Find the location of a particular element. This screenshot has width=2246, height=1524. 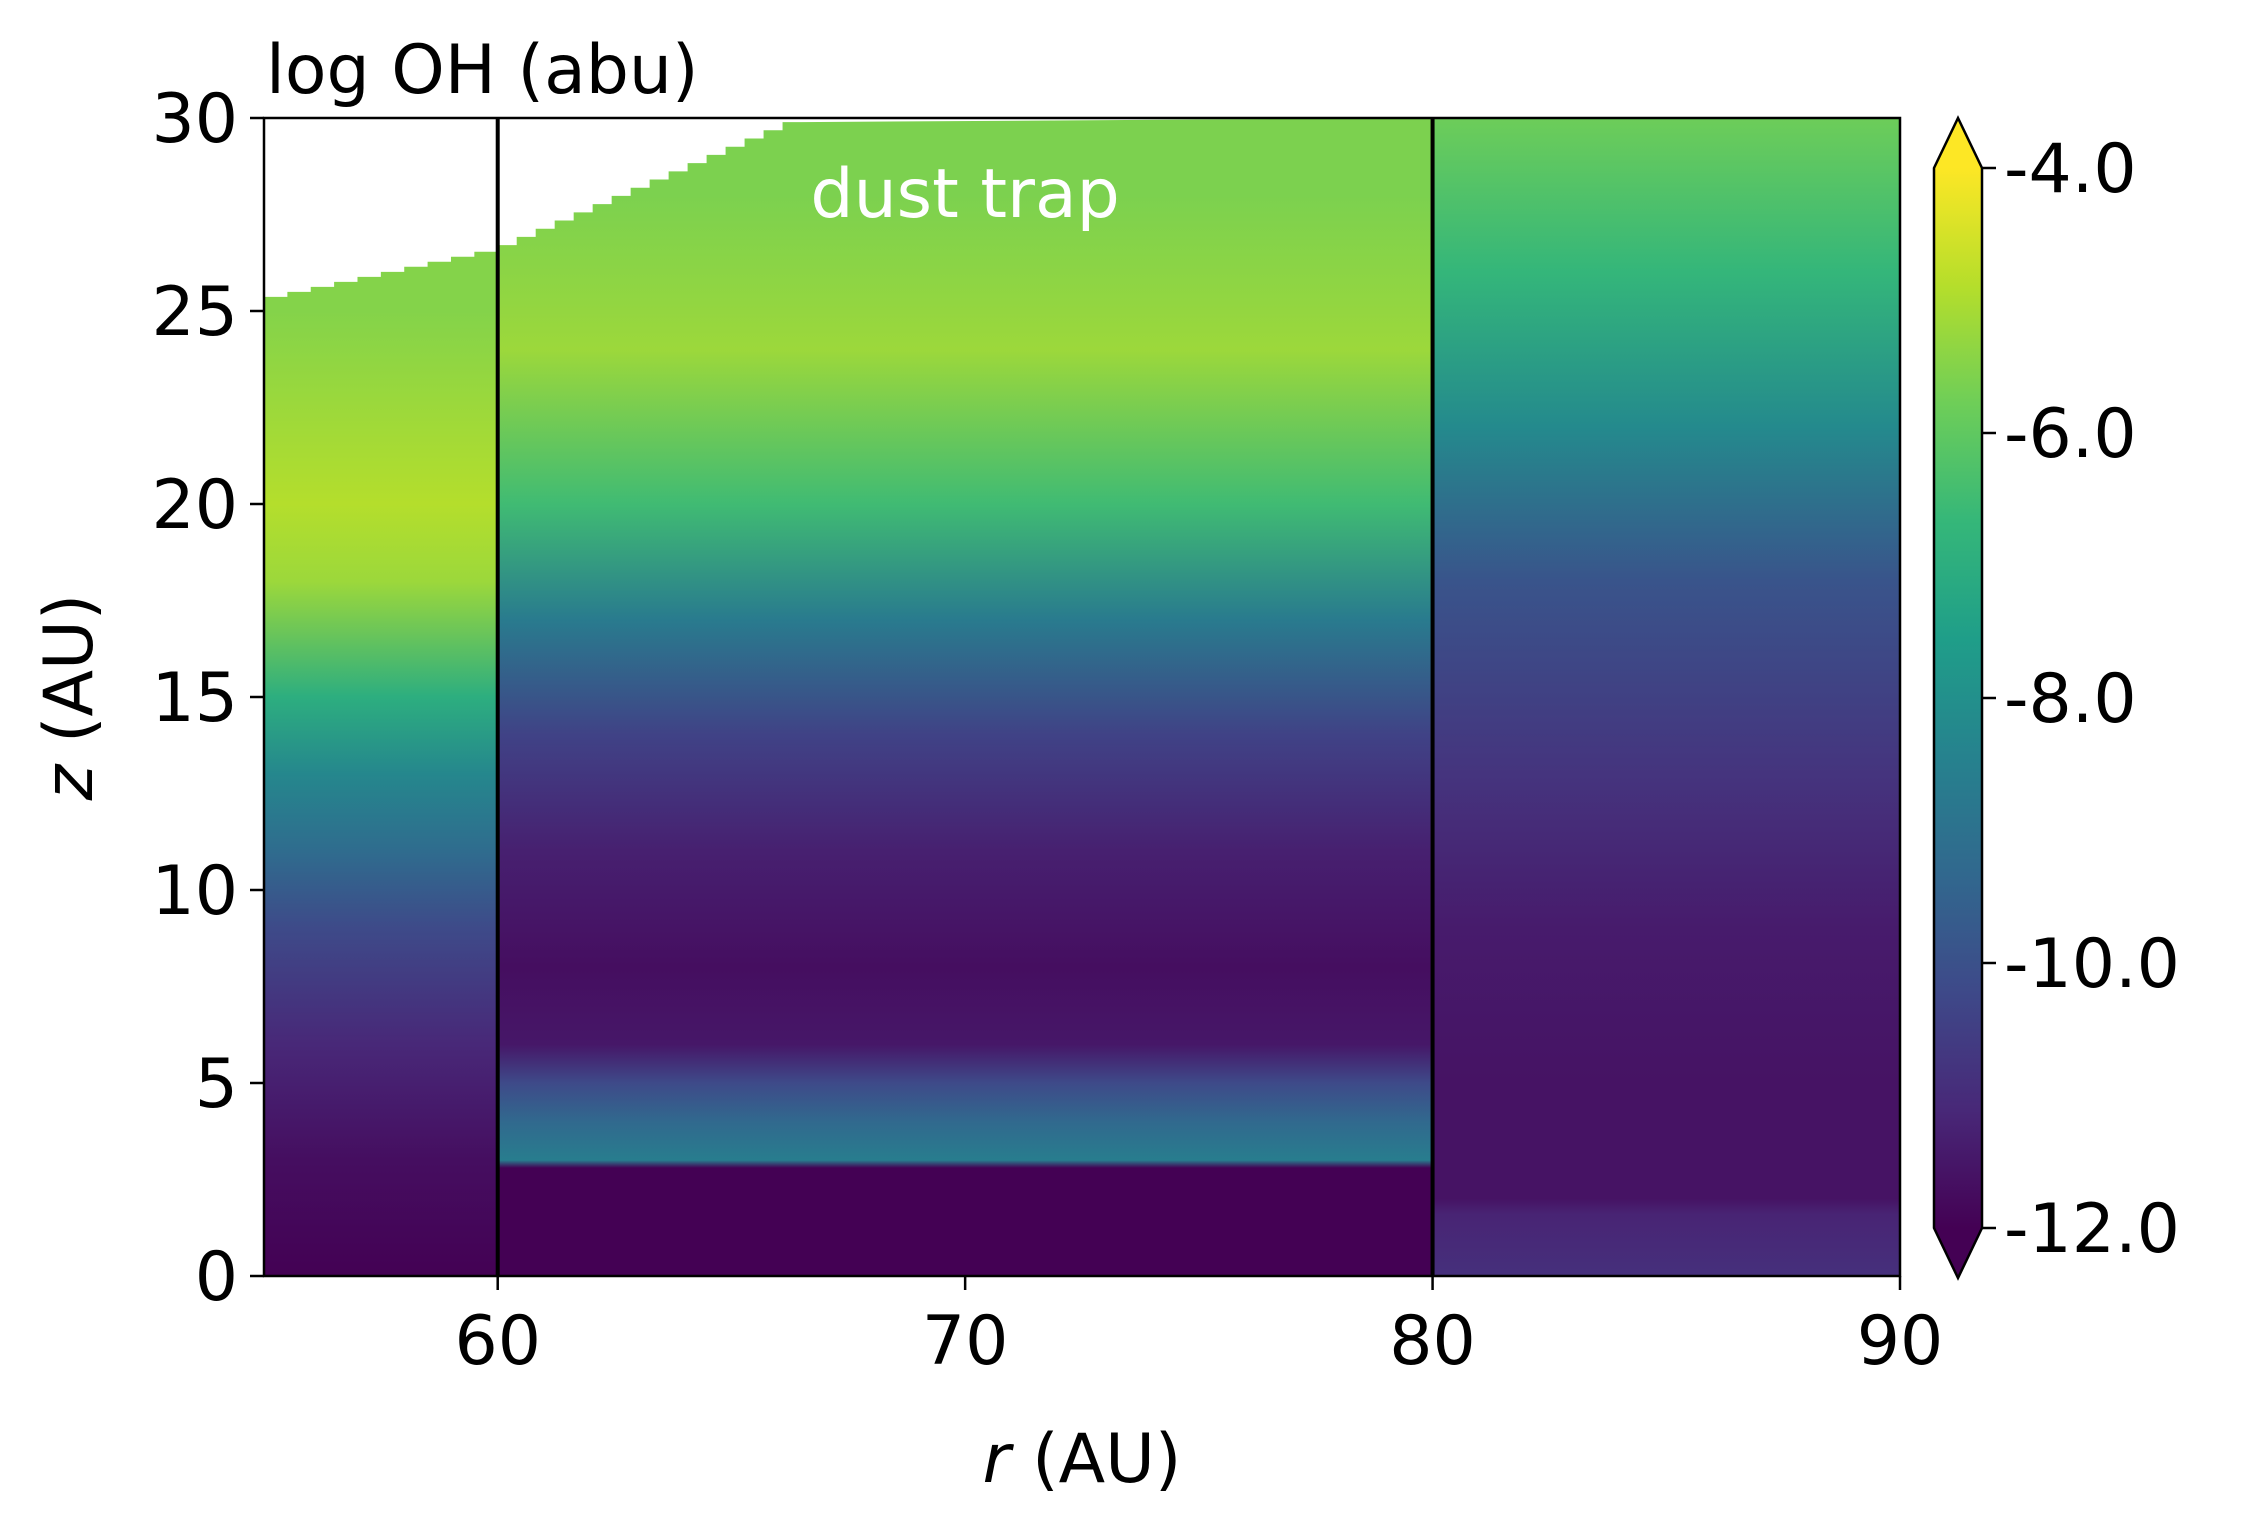

y-tick-label: 10 is located at coordinates (194, 891).